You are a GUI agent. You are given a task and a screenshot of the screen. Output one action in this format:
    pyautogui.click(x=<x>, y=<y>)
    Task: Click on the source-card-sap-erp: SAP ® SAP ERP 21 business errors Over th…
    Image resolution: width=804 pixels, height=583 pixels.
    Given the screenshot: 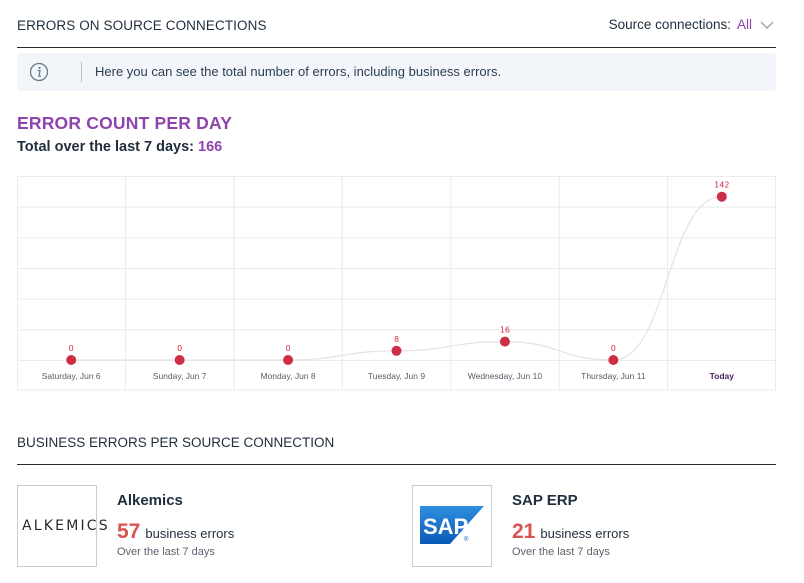 What is the action you would take?
    pyautogui.click(x=572, y=526)
    